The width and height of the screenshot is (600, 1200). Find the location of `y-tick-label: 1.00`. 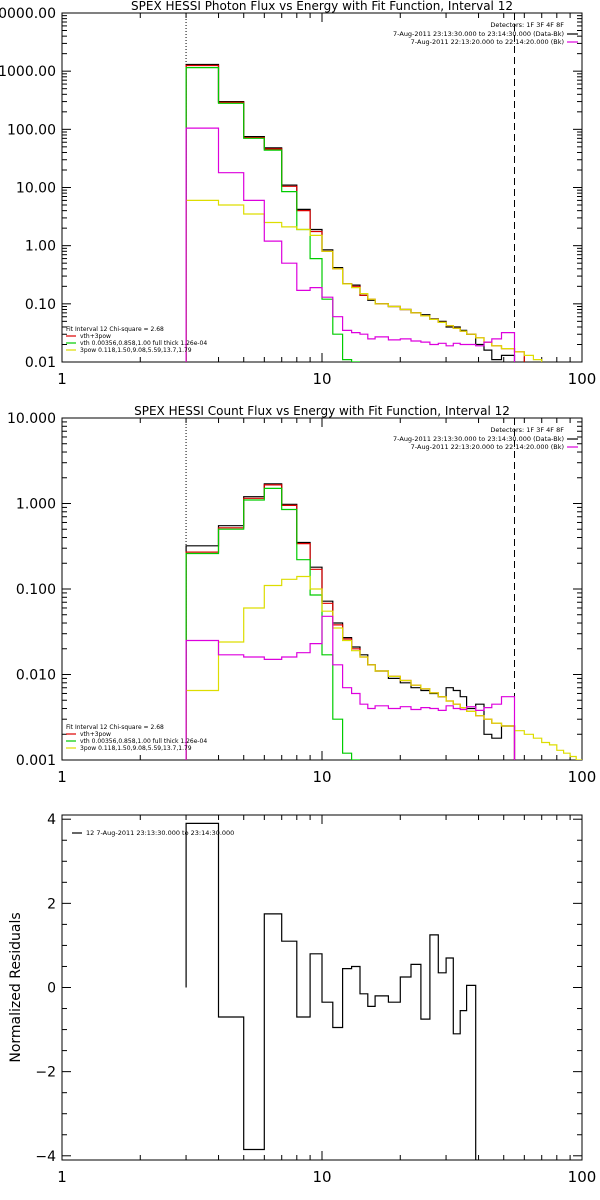

y-tick-label: 1.00 is located at coordinates (40, 247).